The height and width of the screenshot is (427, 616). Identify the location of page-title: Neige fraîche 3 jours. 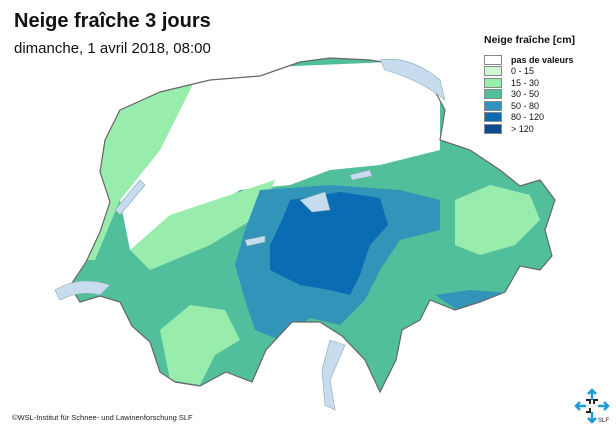
(112, 21).